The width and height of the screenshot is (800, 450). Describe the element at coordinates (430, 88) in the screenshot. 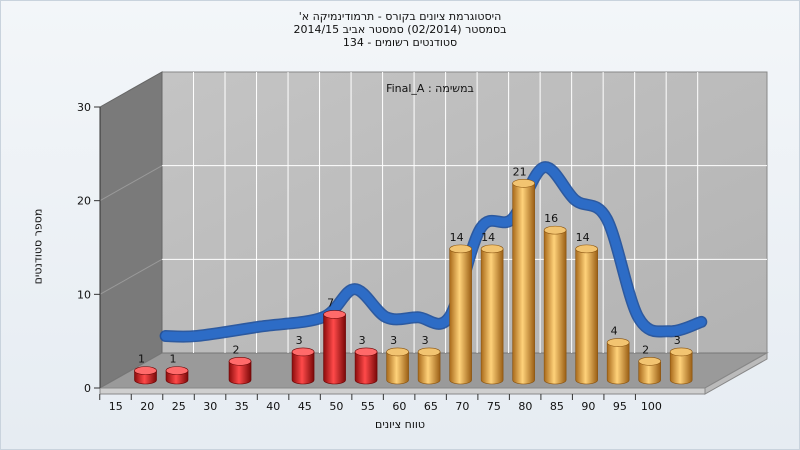

I see `chart-annotation: Final_A : במשימה` at that location.